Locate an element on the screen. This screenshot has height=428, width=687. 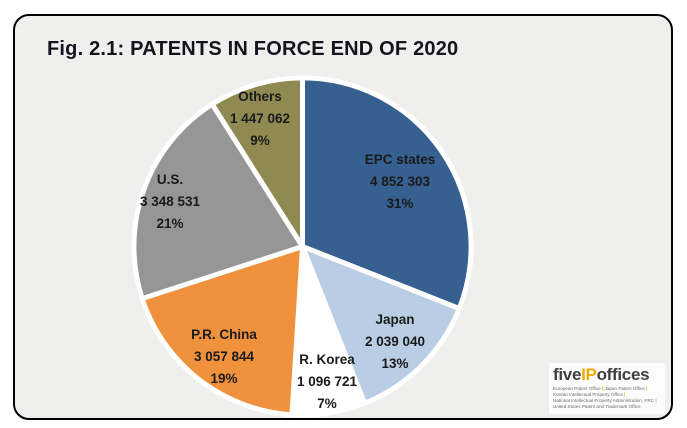
slice-value: 3 057 844 is located at coordinates (224, 356).